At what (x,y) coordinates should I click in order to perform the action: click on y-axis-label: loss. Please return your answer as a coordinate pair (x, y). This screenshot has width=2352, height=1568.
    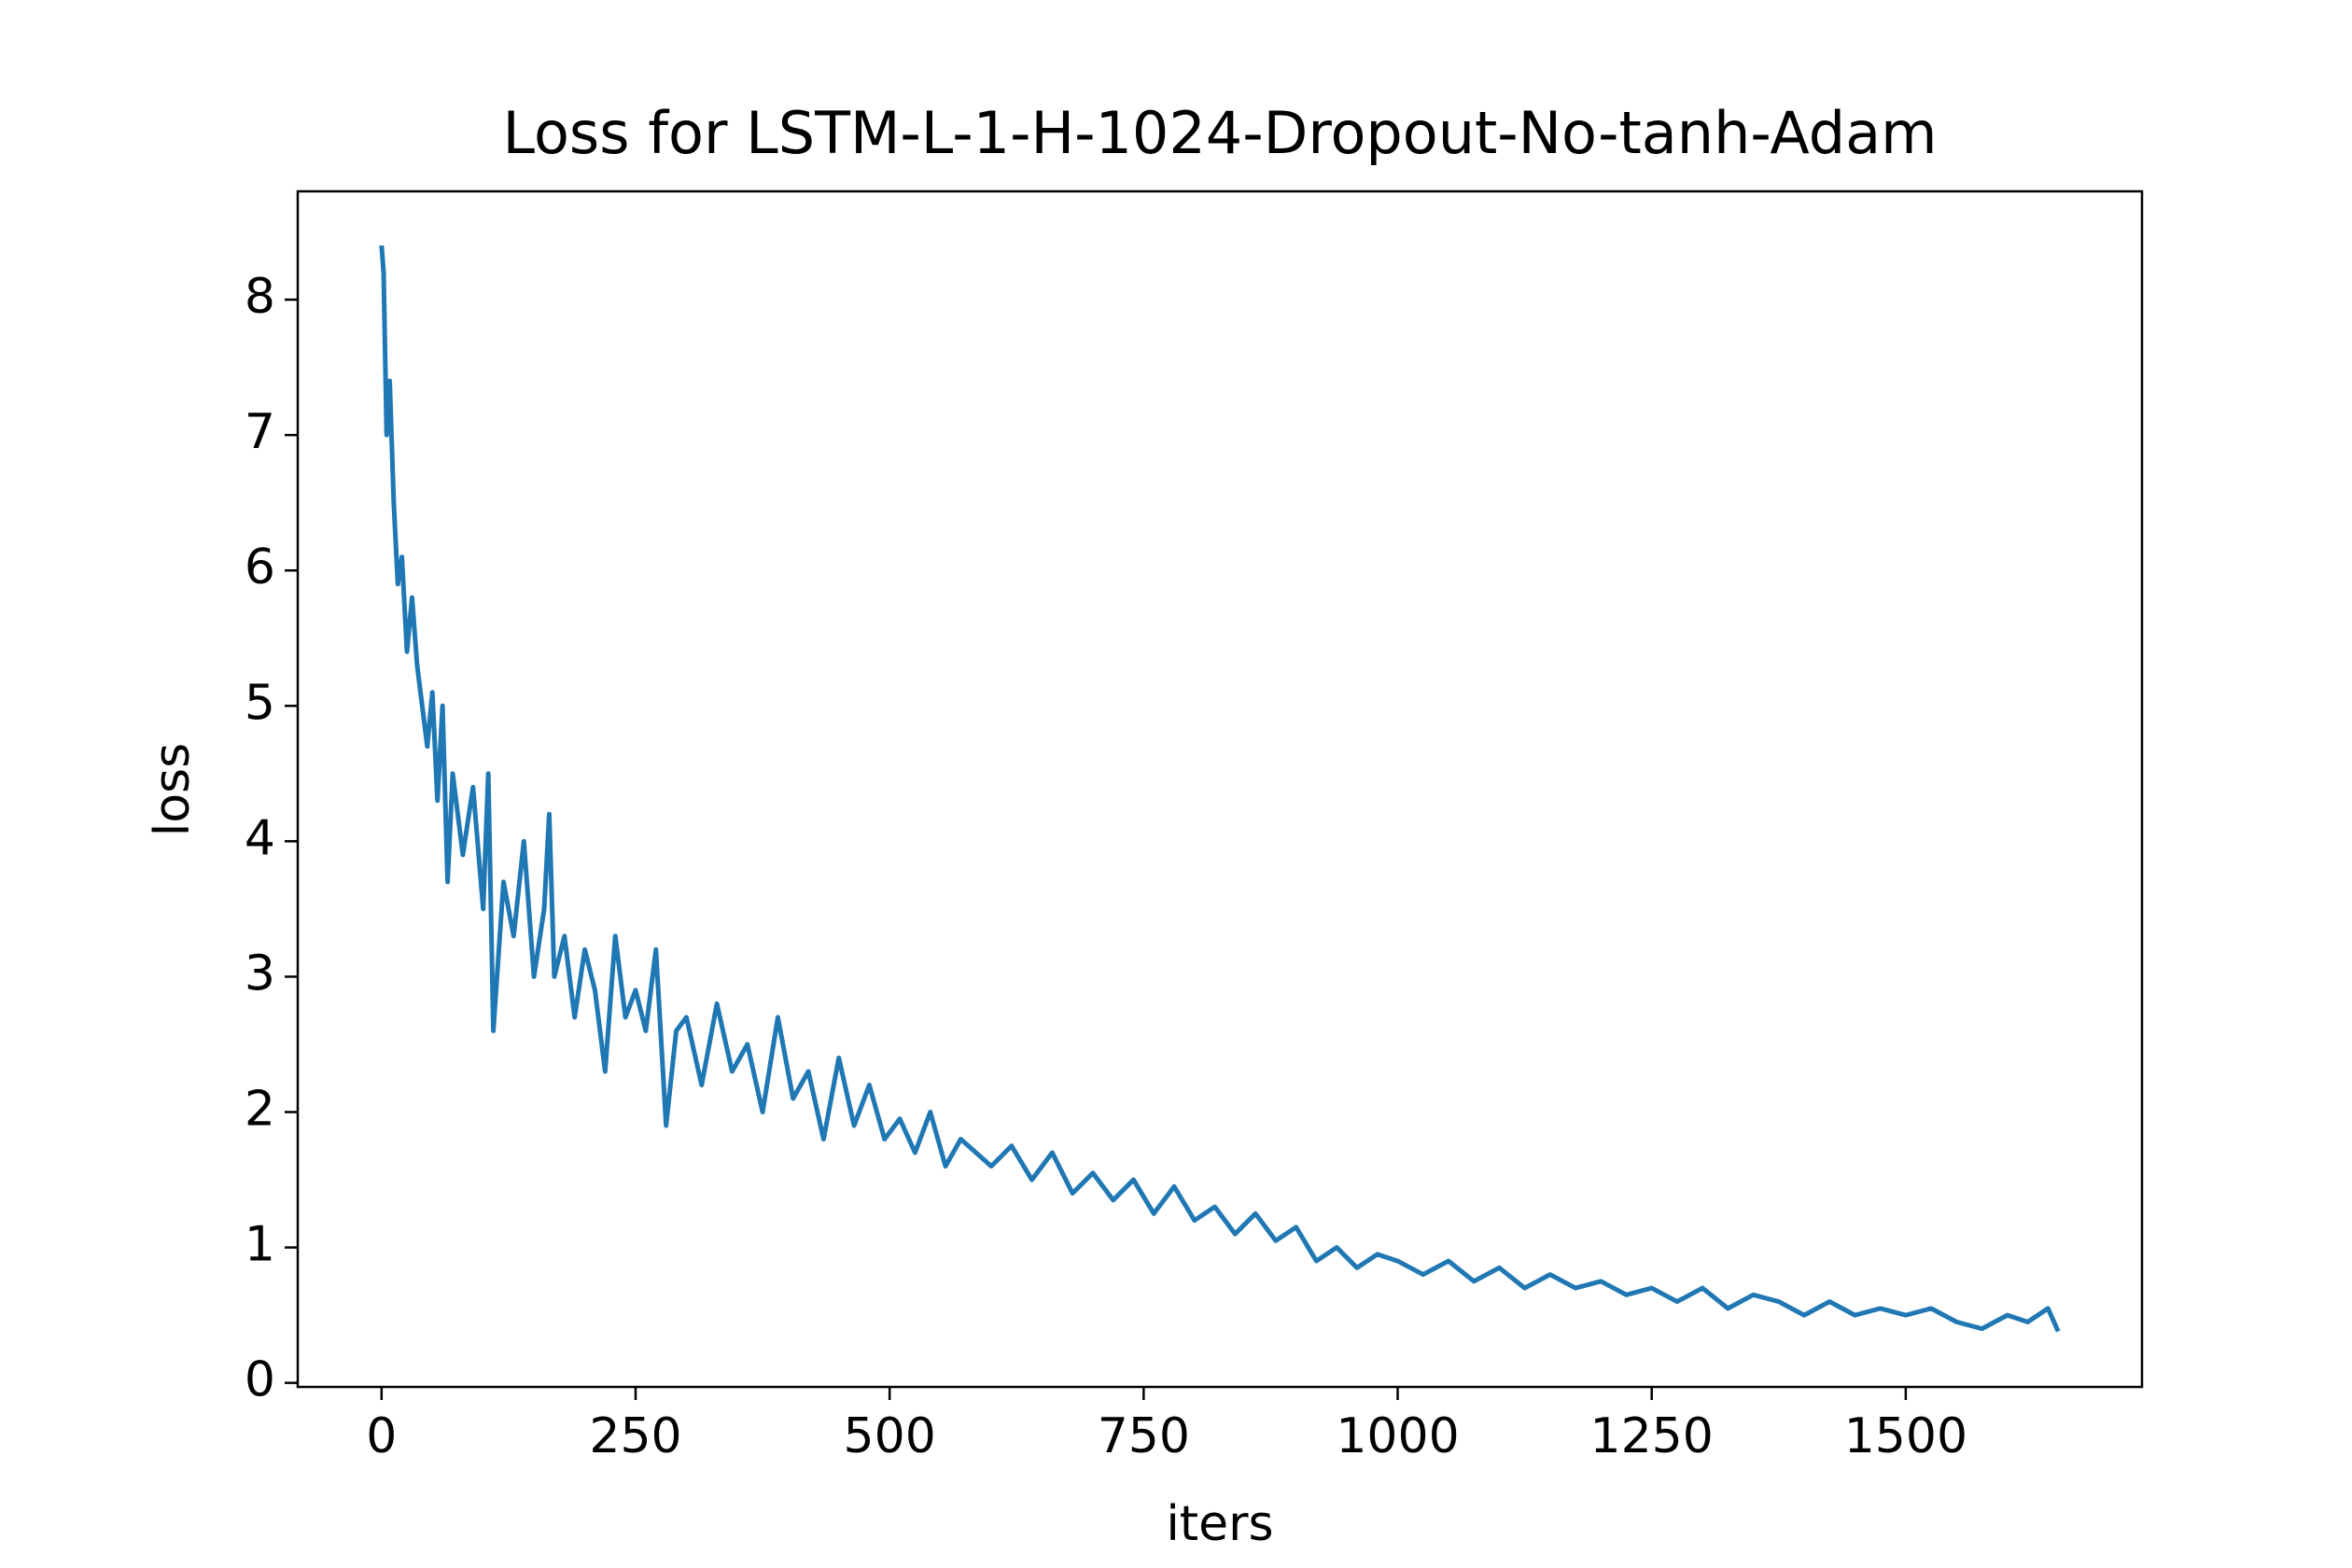
    Looking at the image, I should click on (173, 789).